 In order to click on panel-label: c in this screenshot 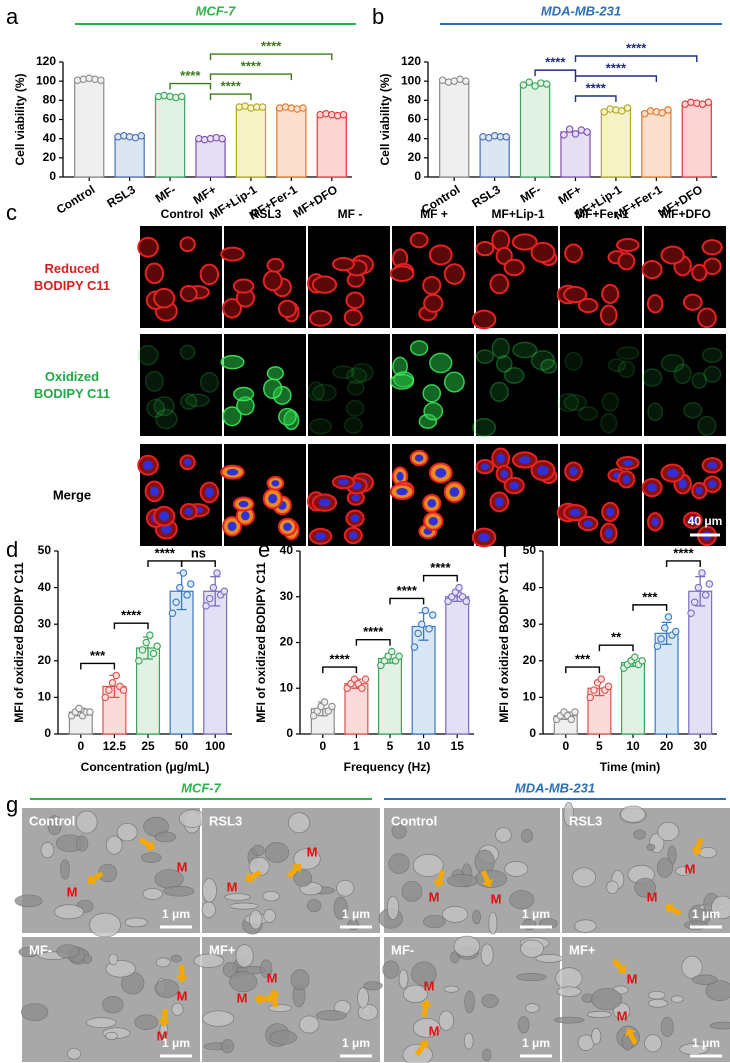, I will do `click(11, 212)`.